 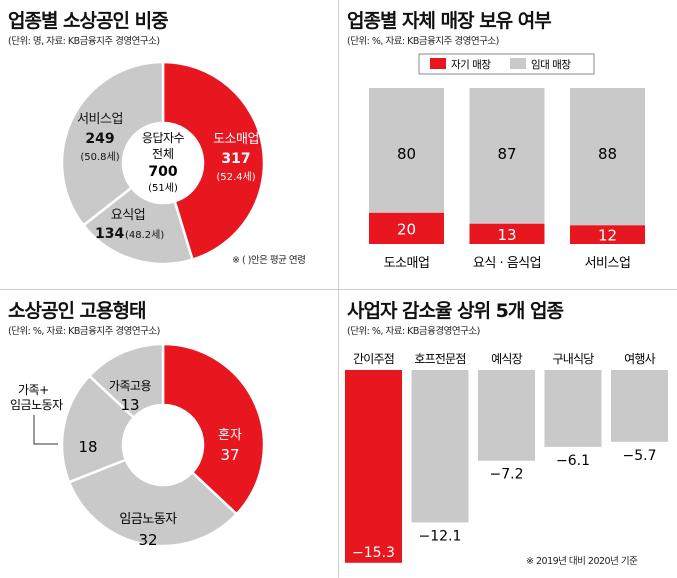 What do you see at coordinates (229, 455) in the screenshot?
I see `slice-value-1: 37` at bounding box center [229, 455].